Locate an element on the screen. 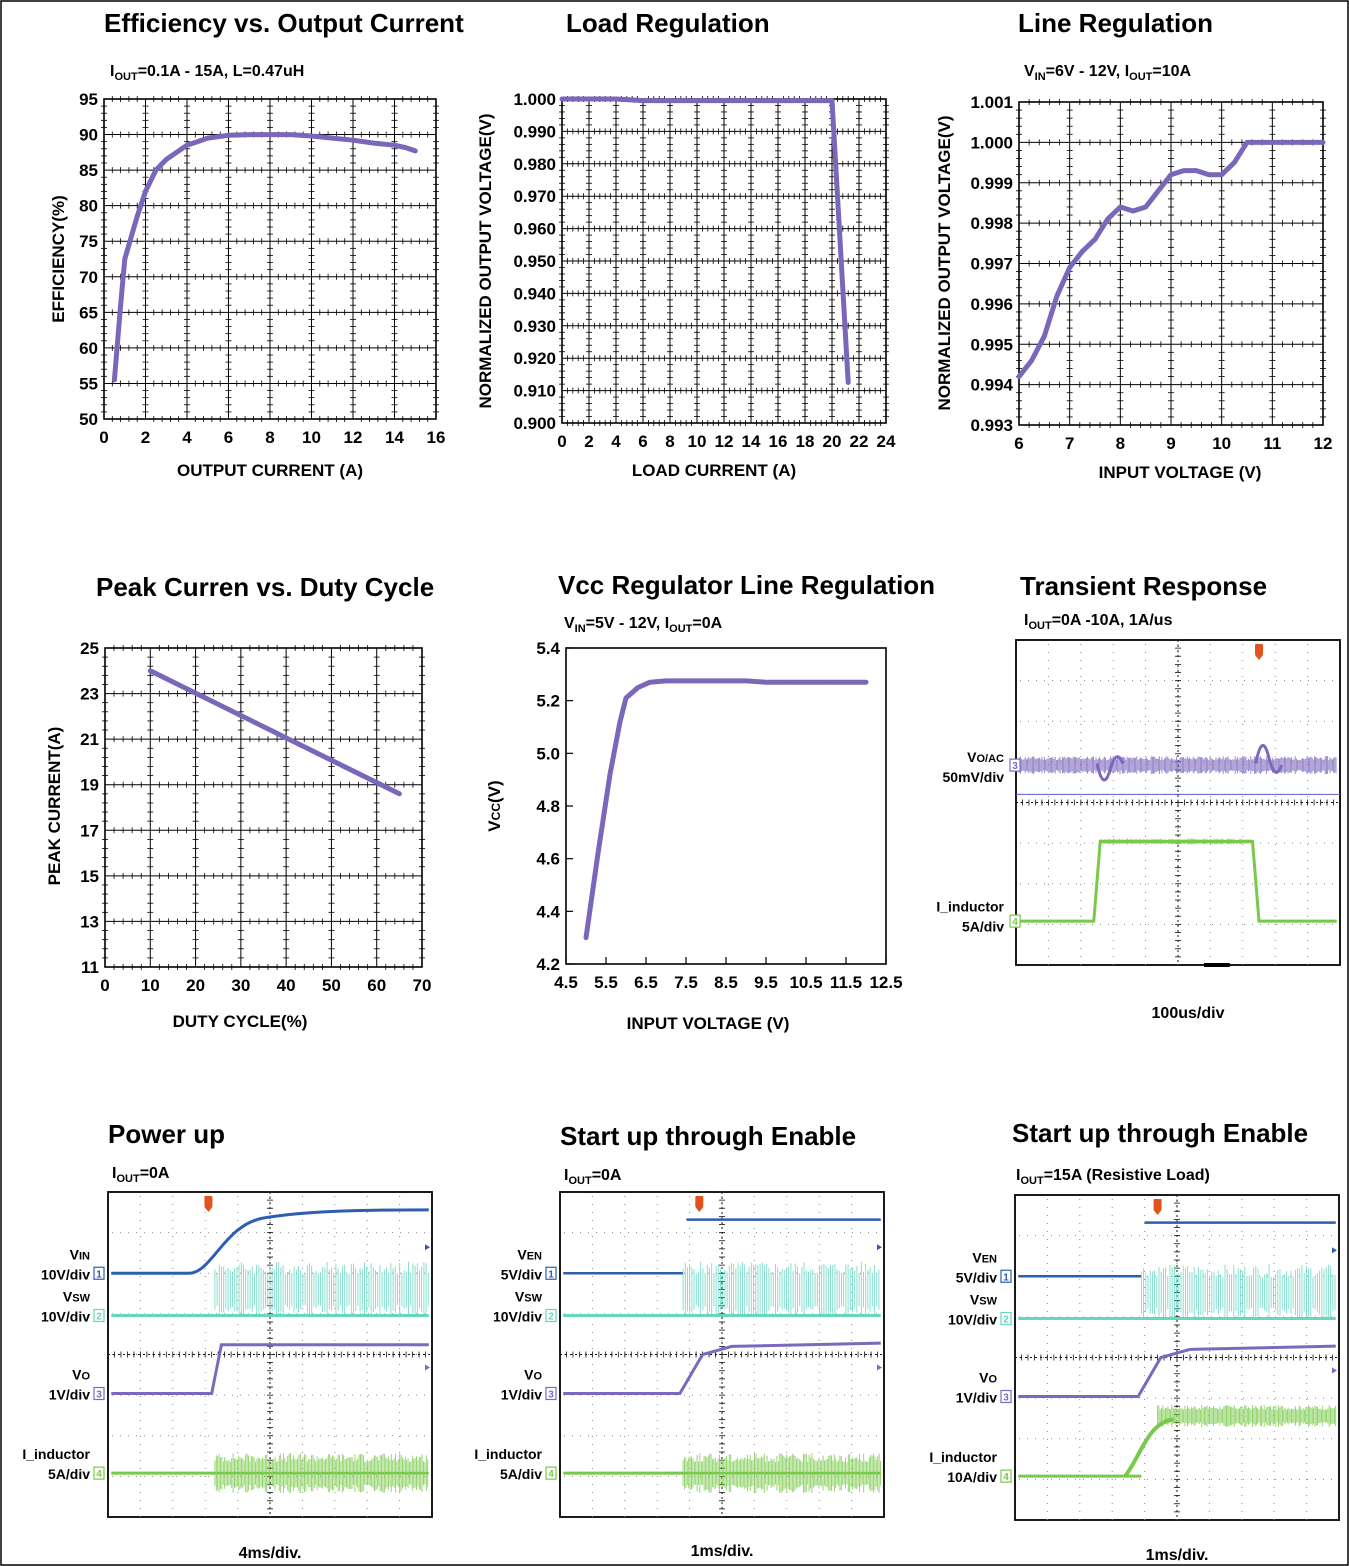 The image size is (1349, 1566). x-tick-label: 6 is located at coordinates (228, 437).